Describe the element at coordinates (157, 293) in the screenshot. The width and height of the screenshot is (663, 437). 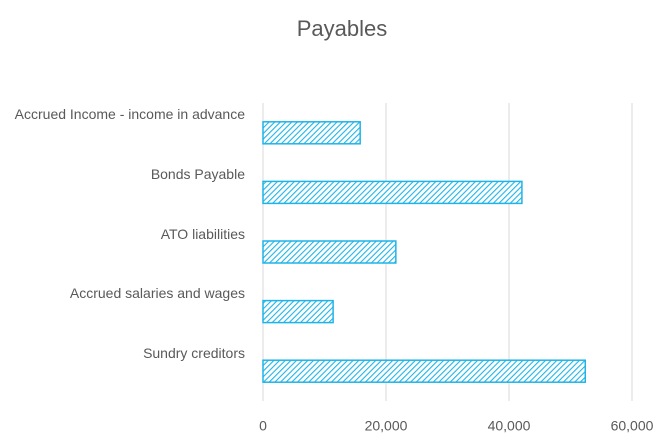
I see `y-tick-label: Accrued salaries and wages` at that location.